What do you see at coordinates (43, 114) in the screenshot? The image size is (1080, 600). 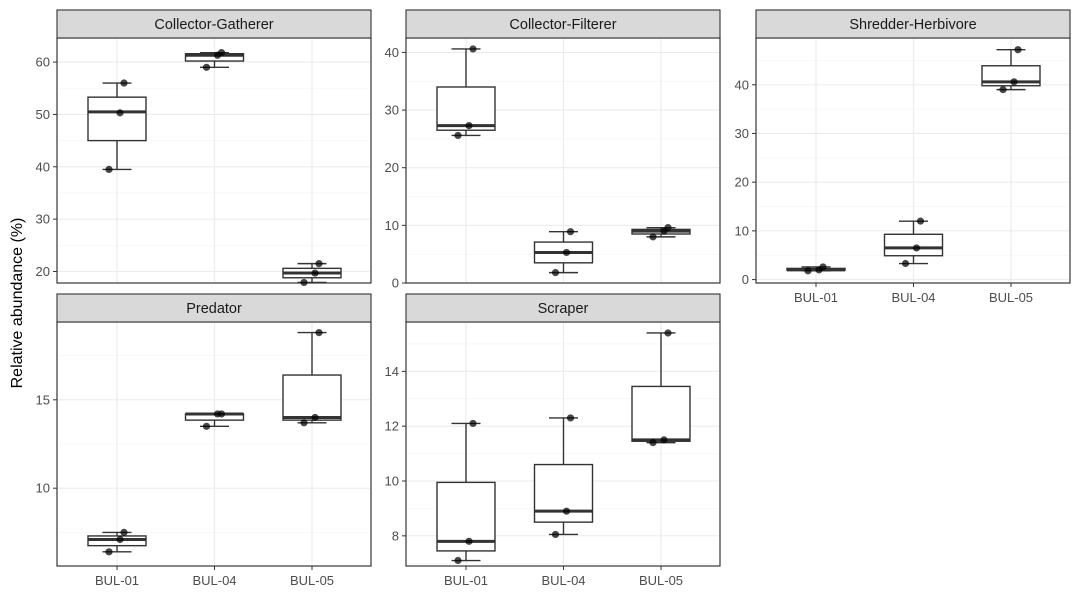 I see `y-tick-label: 50` at bounding box center [43, 114].